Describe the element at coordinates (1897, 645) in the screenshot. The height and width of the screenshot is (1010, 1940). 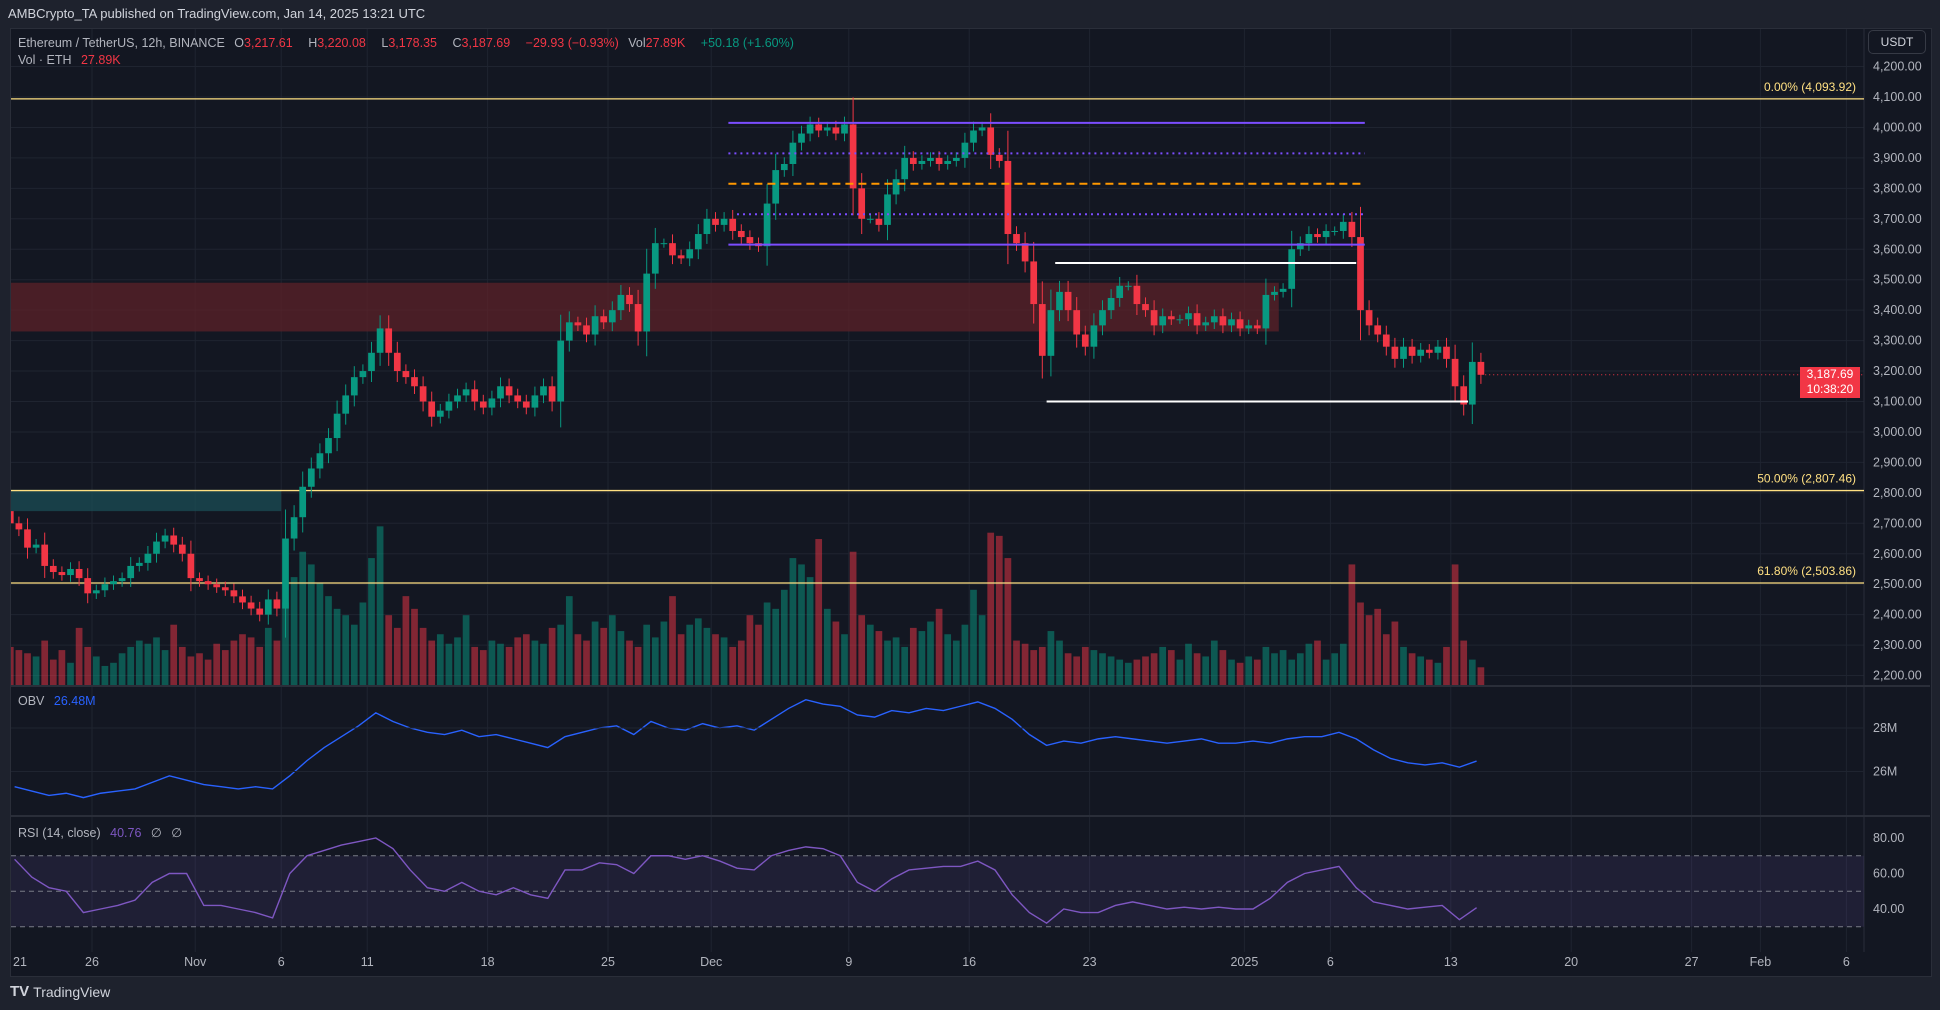
I see `price-tick-label: 2,300.00` at that location.